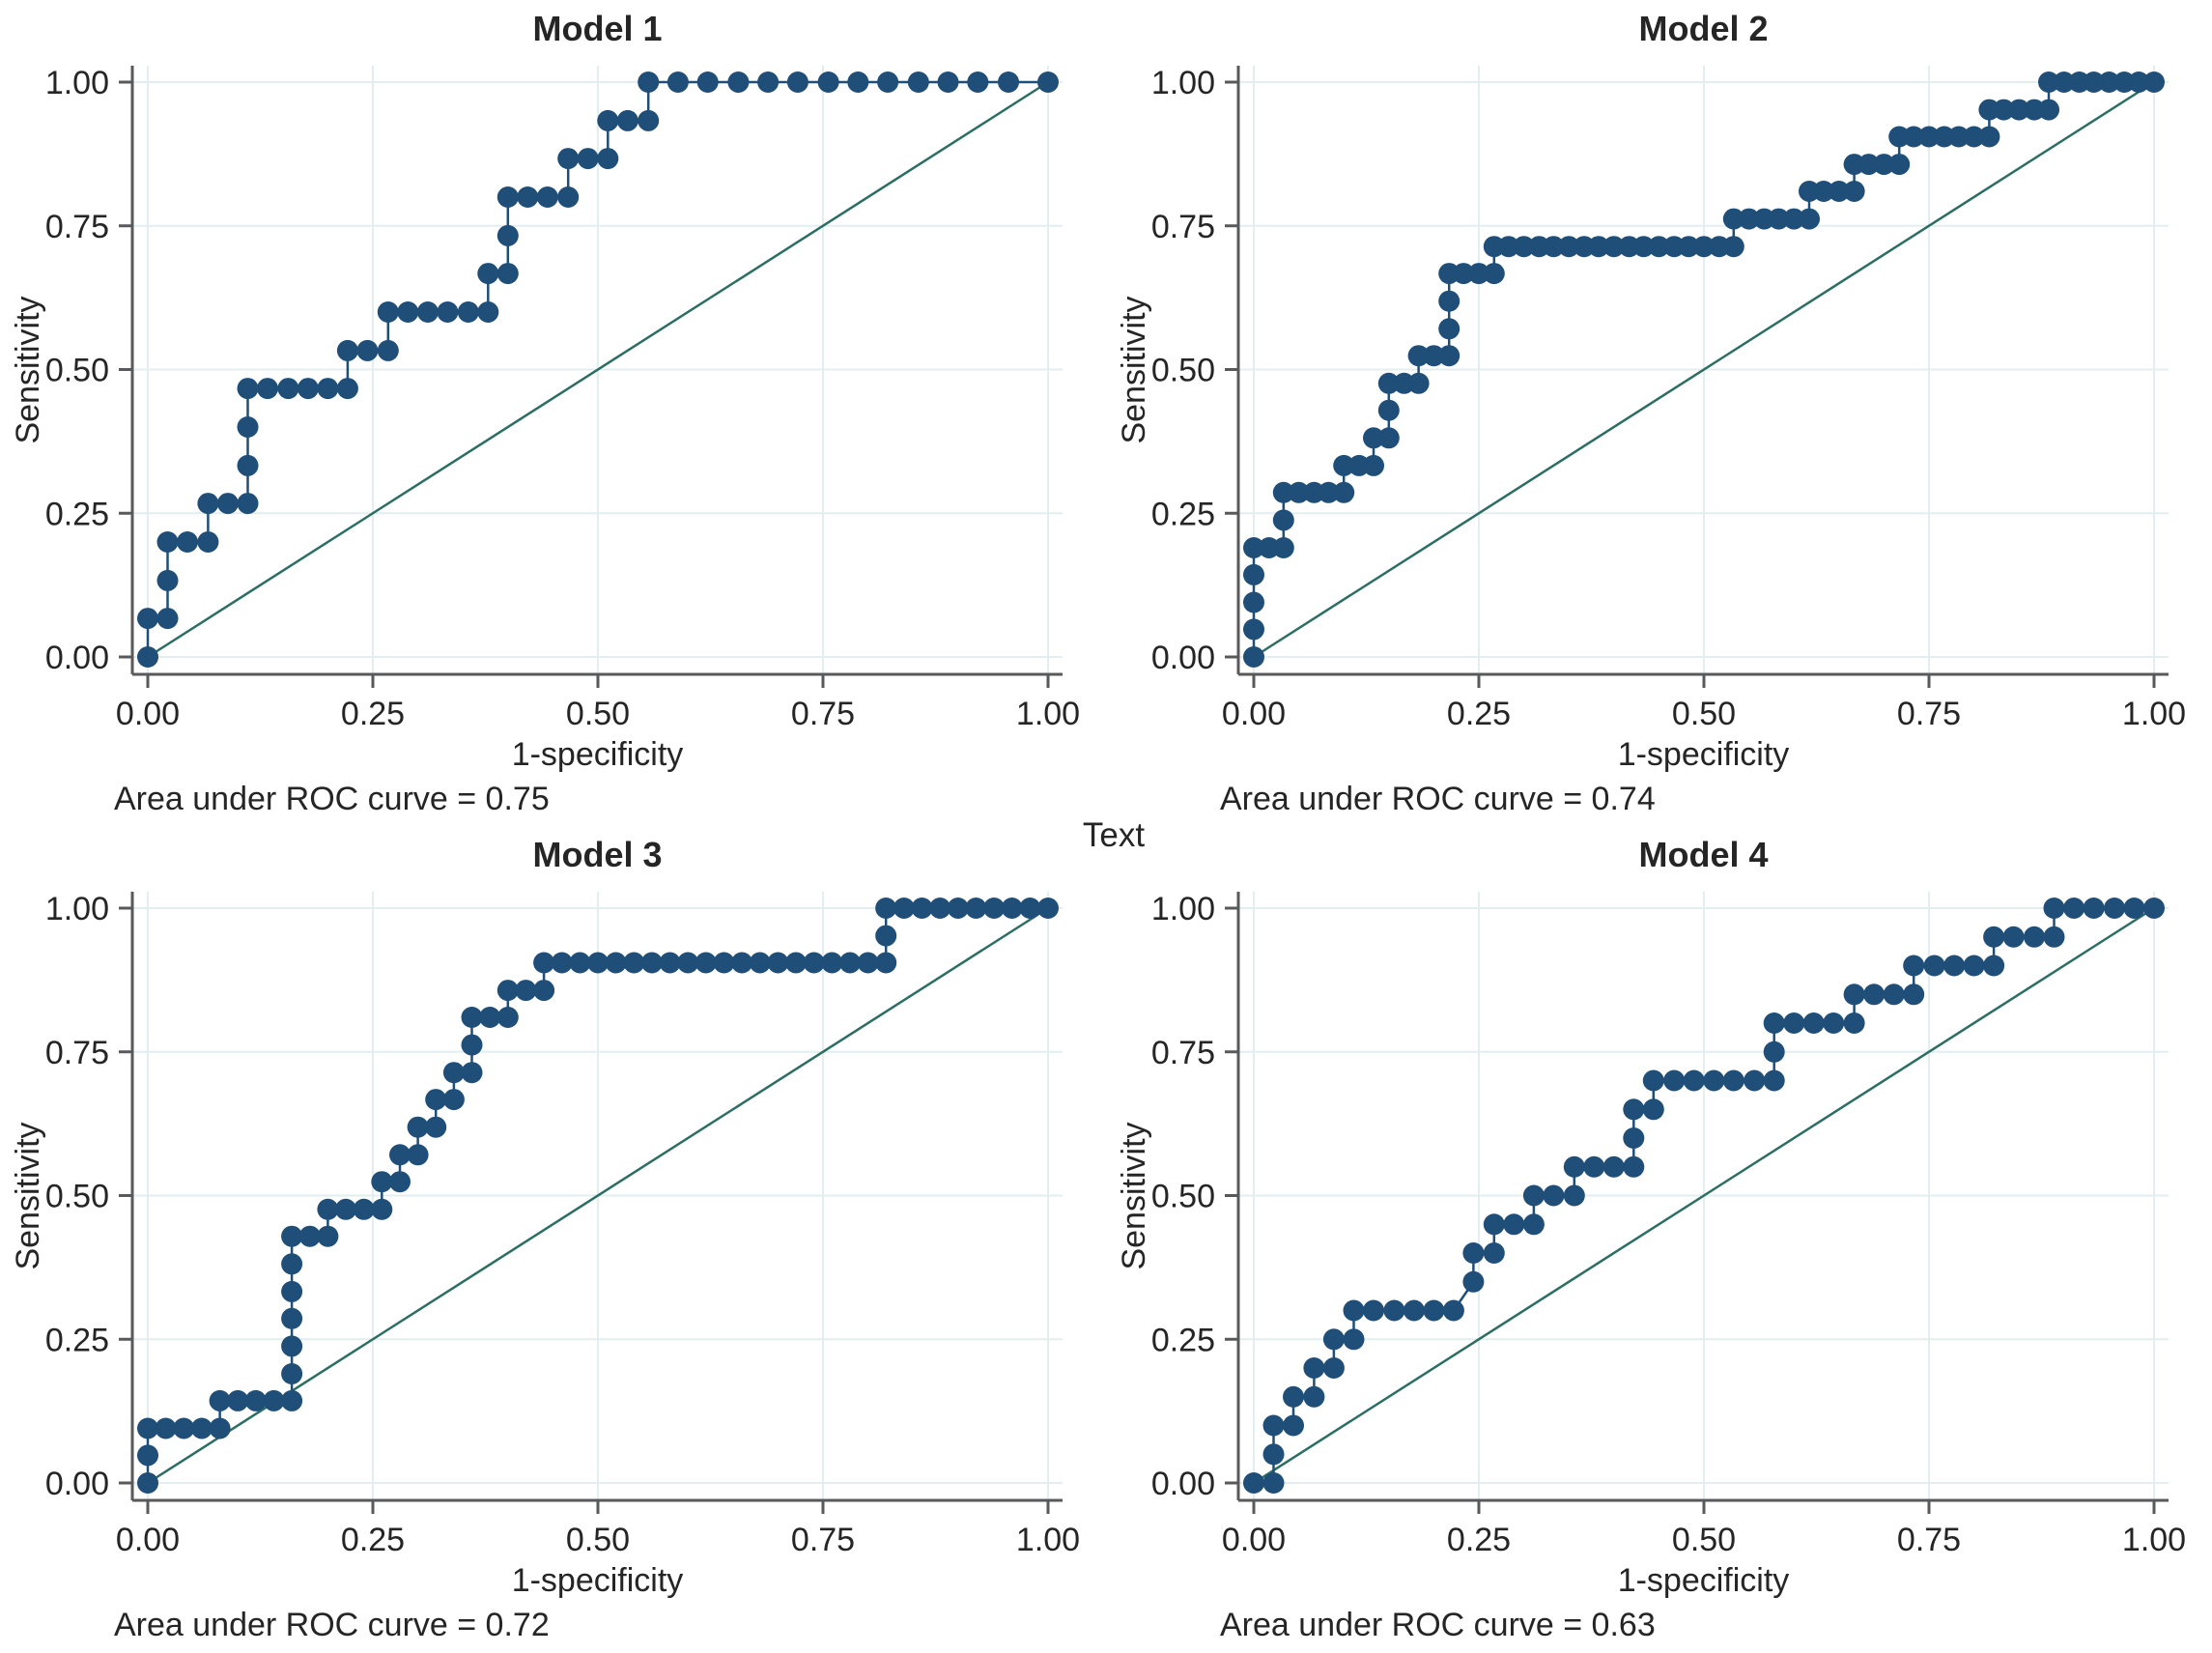 This screenshot has height=1653, width=2212. What do you see at coordinates (1703, 855) in the screenshot?
I see `panel-title: Model 4` at bounding box center [1703, 855].